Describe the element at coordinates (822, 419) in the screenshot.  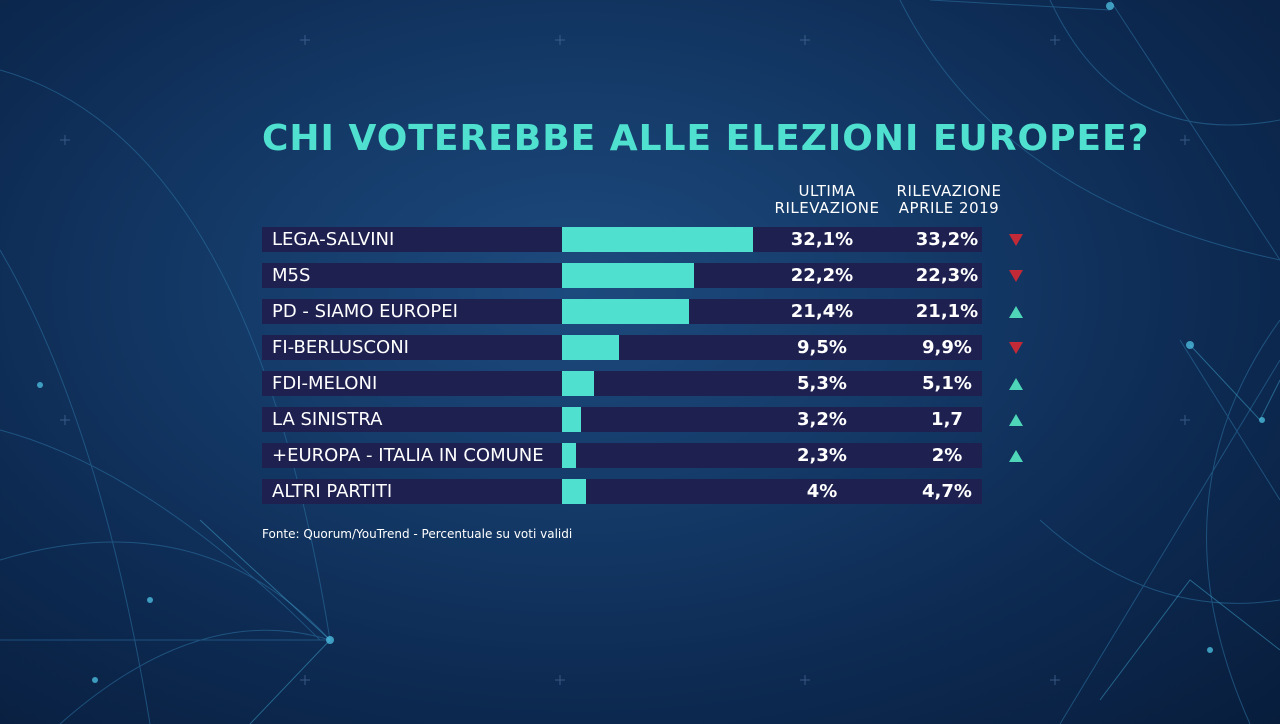
I see `value-ultima: 3,2%` at that location.